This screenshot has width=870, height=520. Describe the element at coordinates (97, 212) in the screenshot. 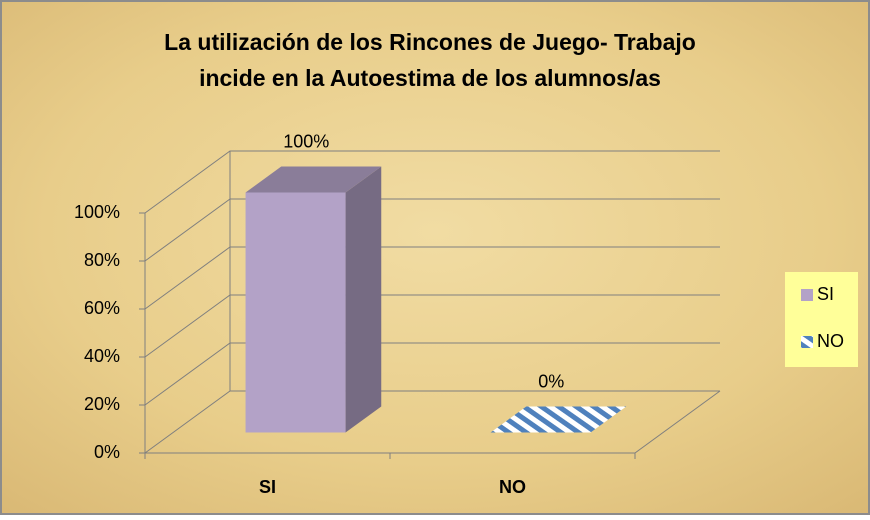

I see `y-tick-label: 100%` at that location.